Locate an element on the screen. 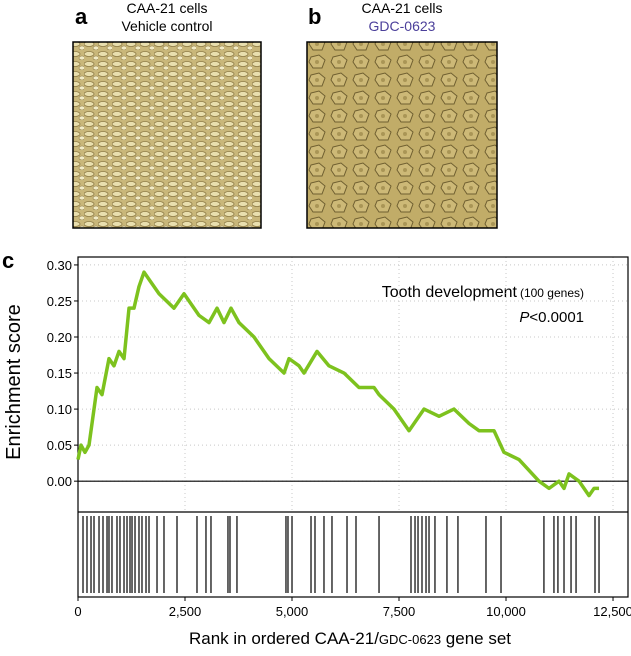 The image size is (631, 656). panel-label: c is located at coordinates (8, 260).